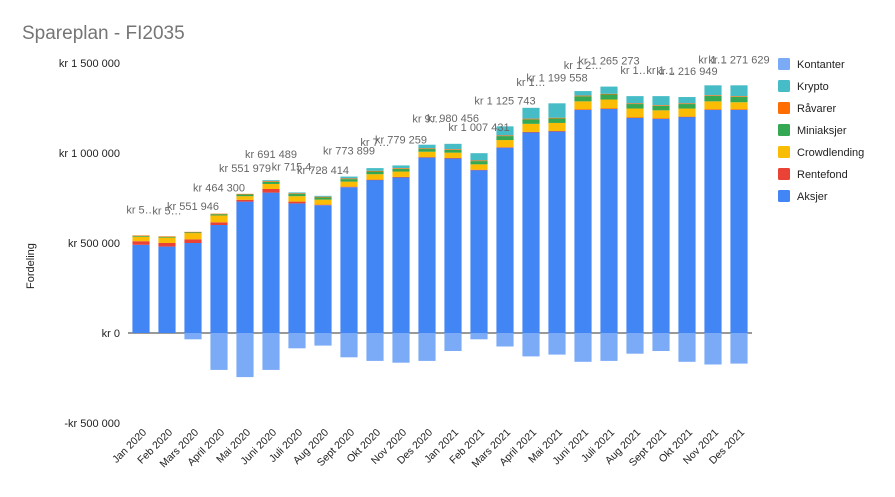 This screenshot has width=895, height=497. What do you see at coordinates (821, 65) in the screenshot?
I see `legend-label: Kontanter` at bounding box center [821, 65].